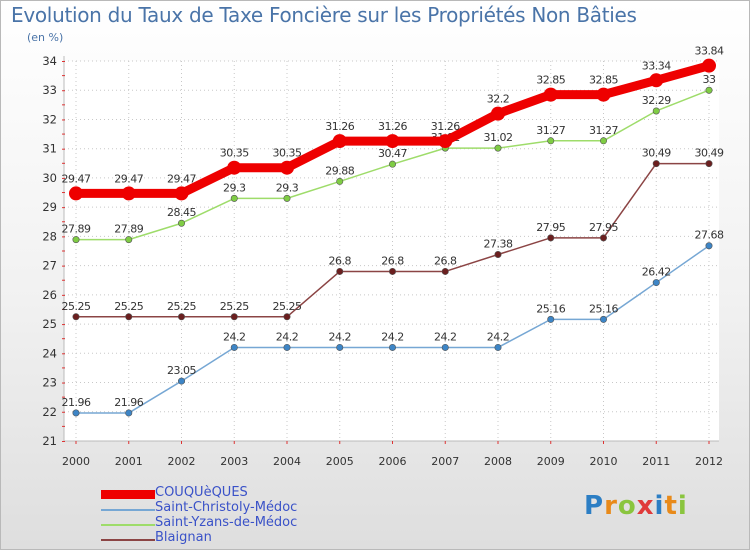 This screenshot has height=550, width=750. Describe the element at coordinates (234, 187) in the screenshot. I see `data-label: 29.3` at that location.